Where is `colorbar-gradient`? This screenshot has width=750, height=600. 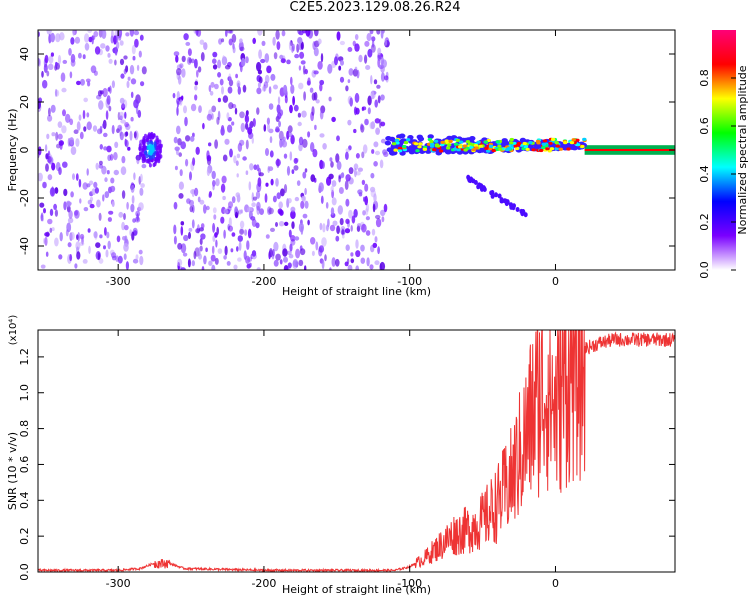 colorbar-gradient is located at coordinates (724, 150).